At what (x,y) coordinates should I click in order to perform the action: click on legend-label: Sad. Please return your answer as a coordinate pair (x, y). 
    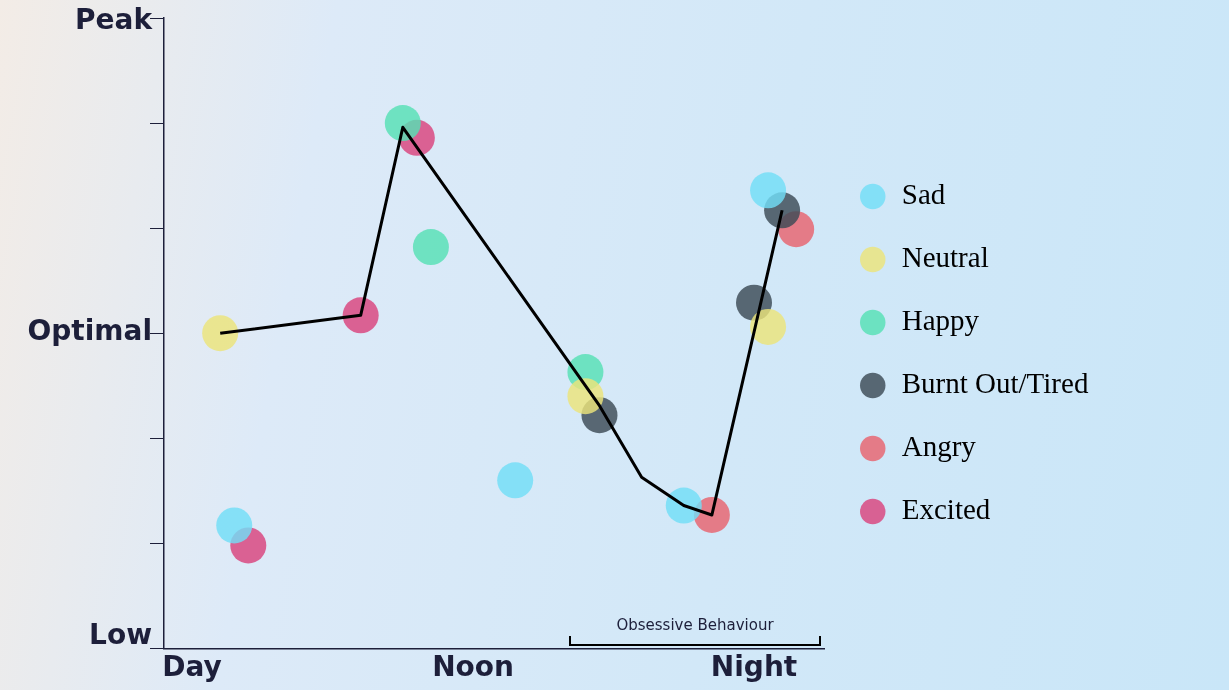
    Looking at the image, I should click on (923, 194).